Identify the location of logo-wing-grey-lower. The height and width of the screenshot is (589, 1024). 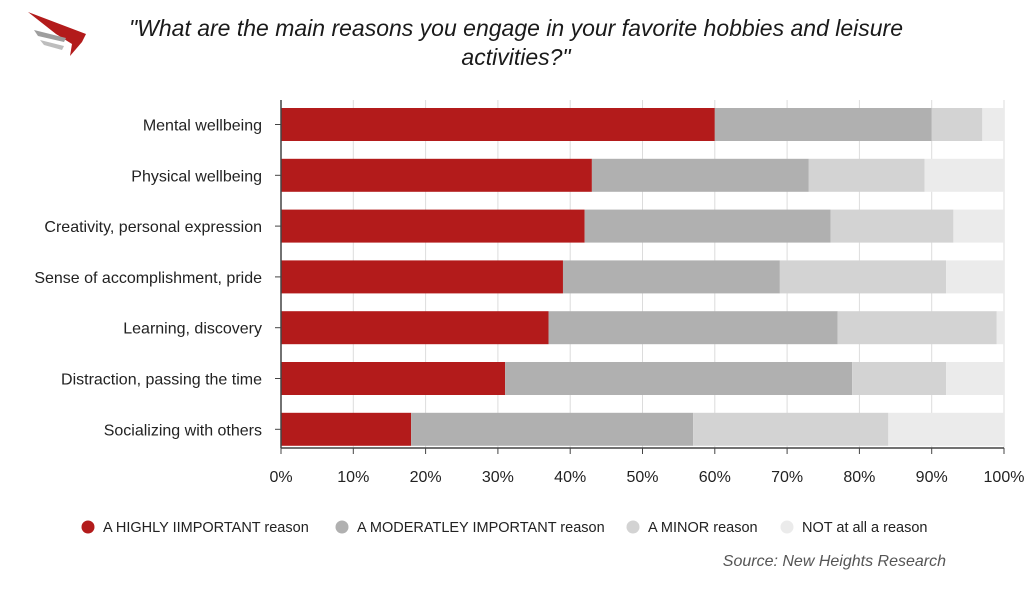
(52, 45).